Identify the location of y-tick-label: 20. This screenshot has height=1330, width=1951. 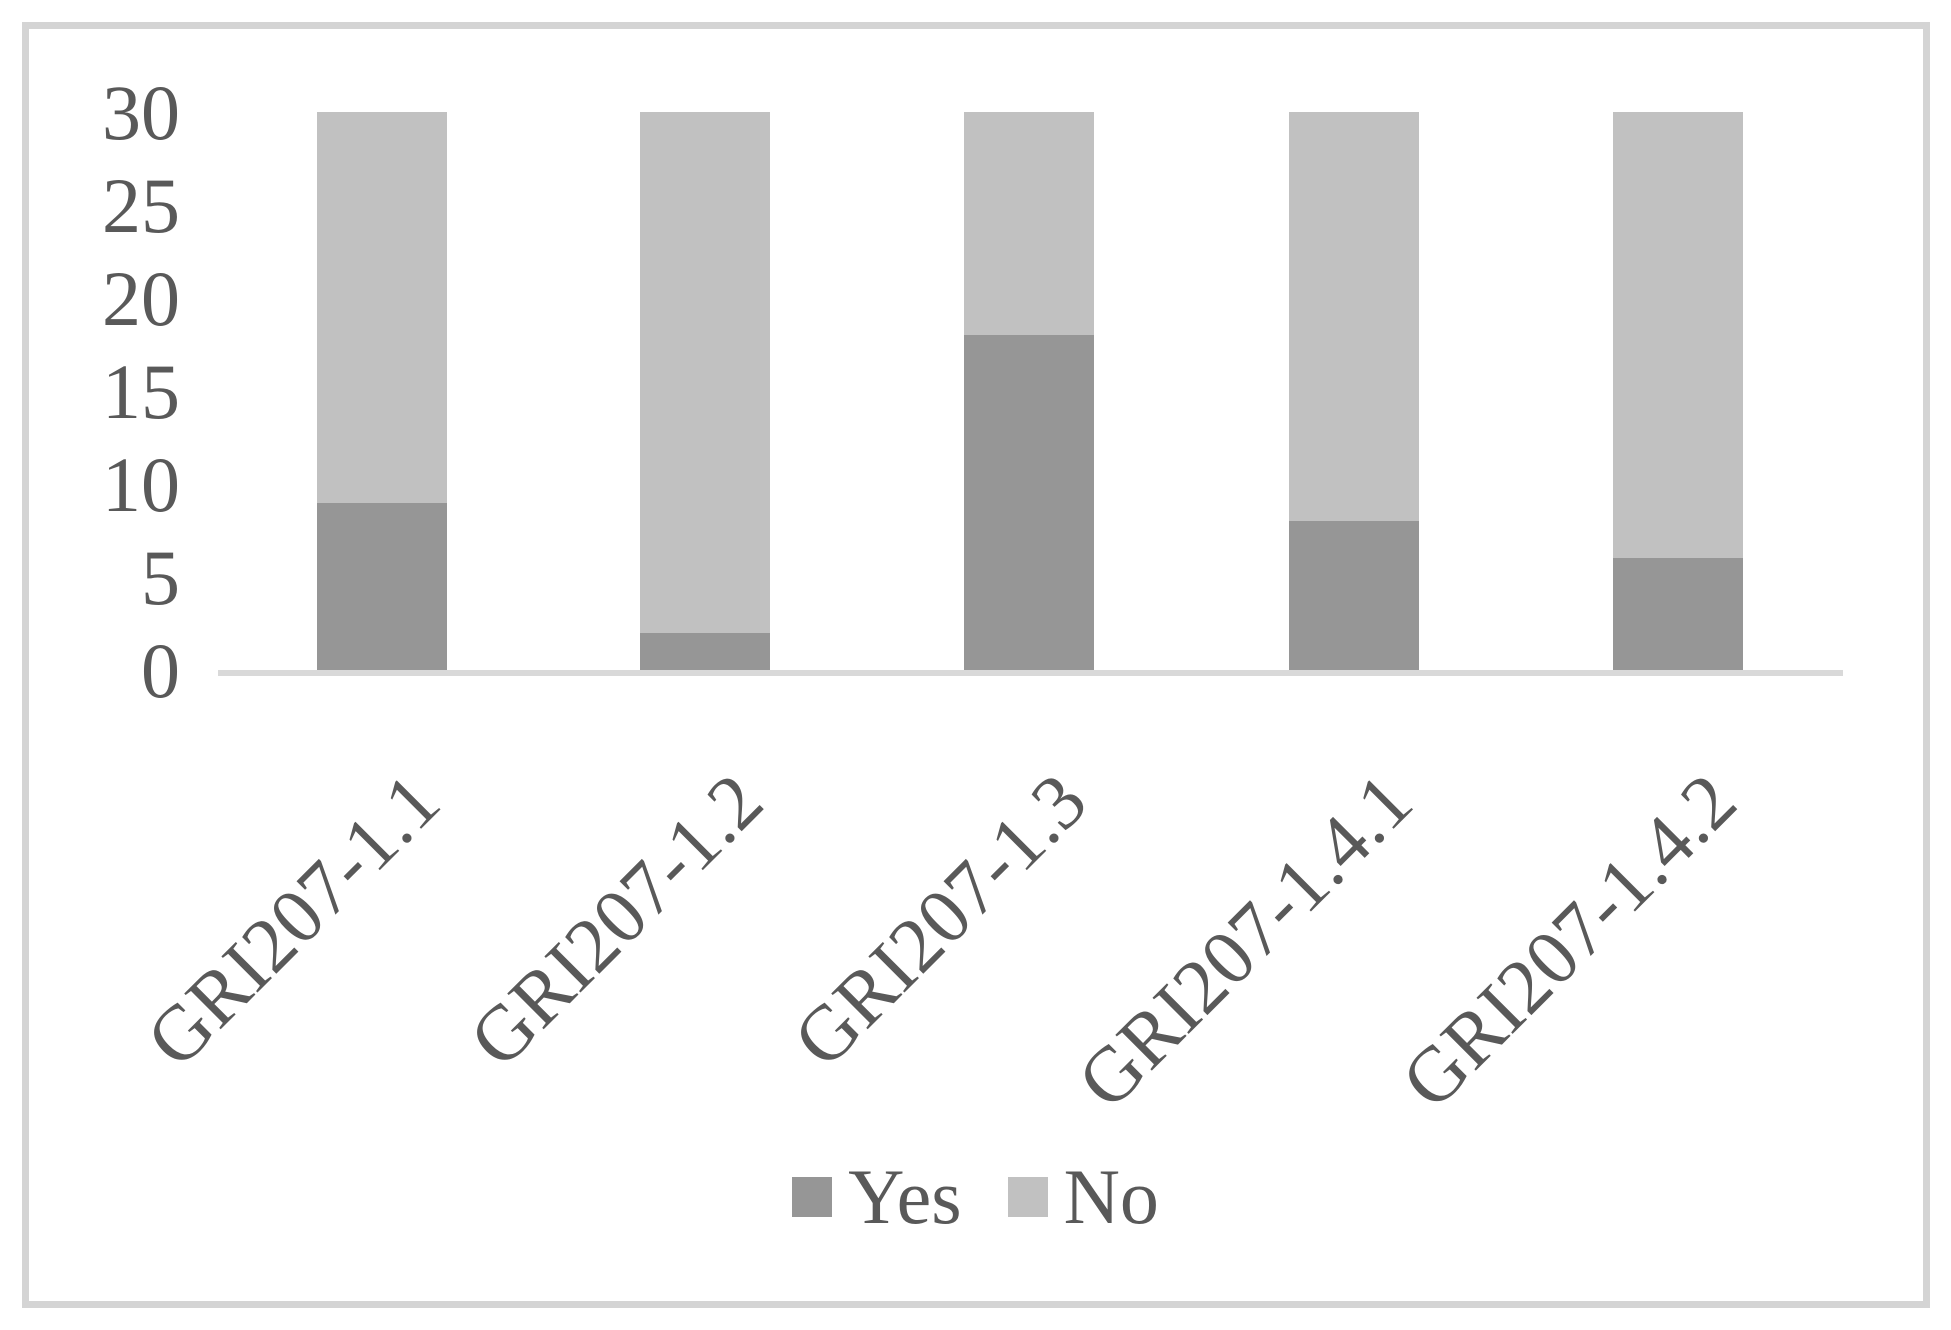
(141, 298).